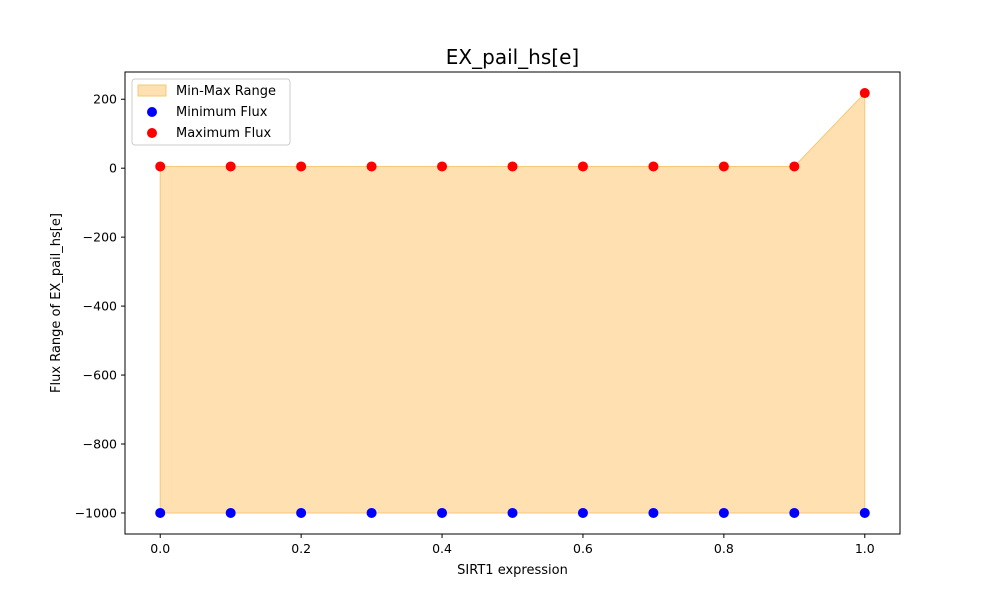 The height and width of the screenshot is (600, 1000). What do you see at coordinates (222, 112) in the screenshot?
I see `legend-label-minimum-flux: Minimum Flux` at bounding box center [222, 112].